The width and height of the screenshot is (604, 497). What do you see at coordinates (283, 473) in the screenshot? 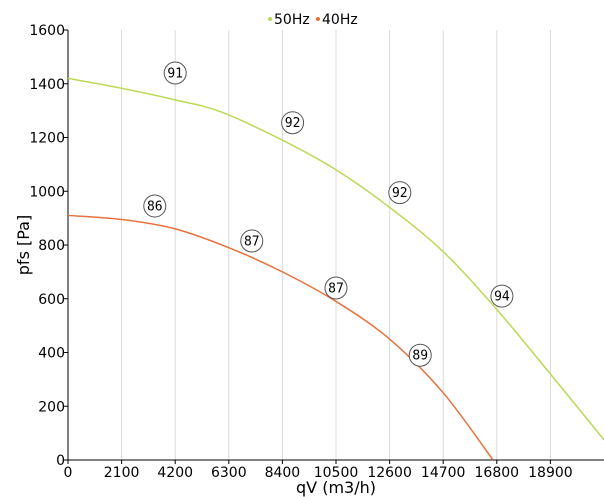
I see `x-tick-label: 8400` at bounding box center [283, 473].